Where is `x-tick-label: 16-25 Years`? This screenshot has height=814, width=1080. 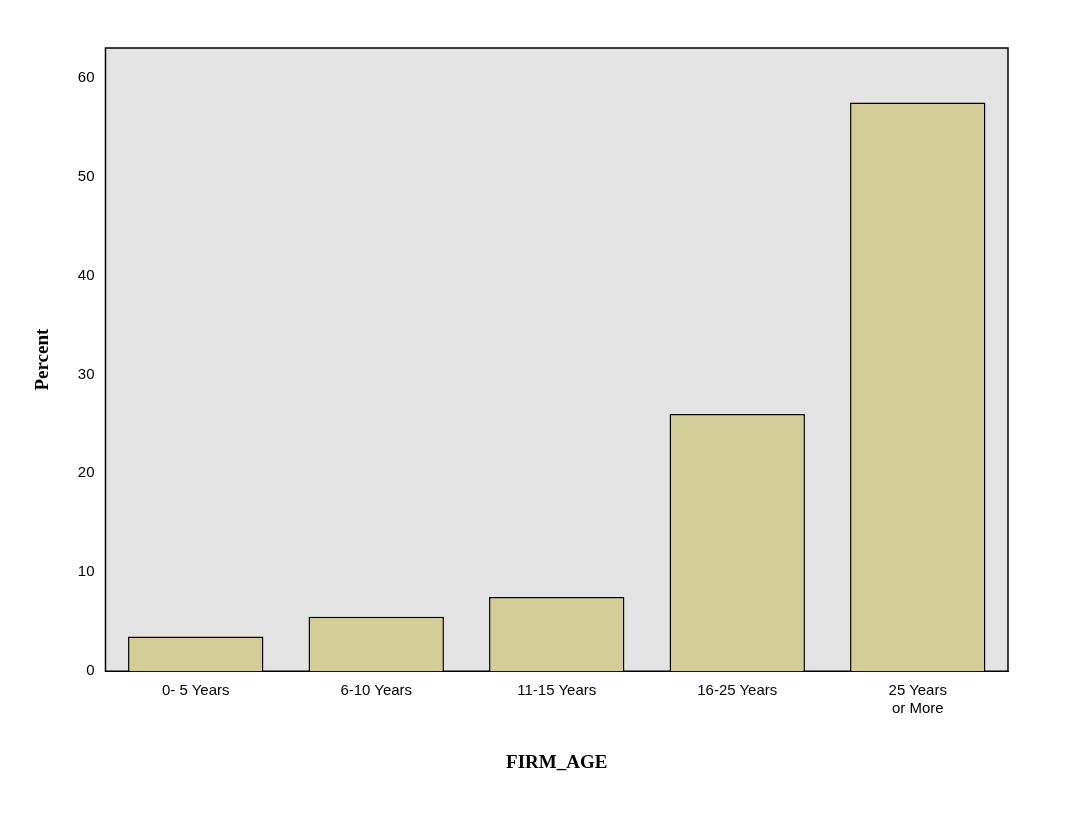 x-tick-label: 16-25 Years is located at coordinates (737, 690).